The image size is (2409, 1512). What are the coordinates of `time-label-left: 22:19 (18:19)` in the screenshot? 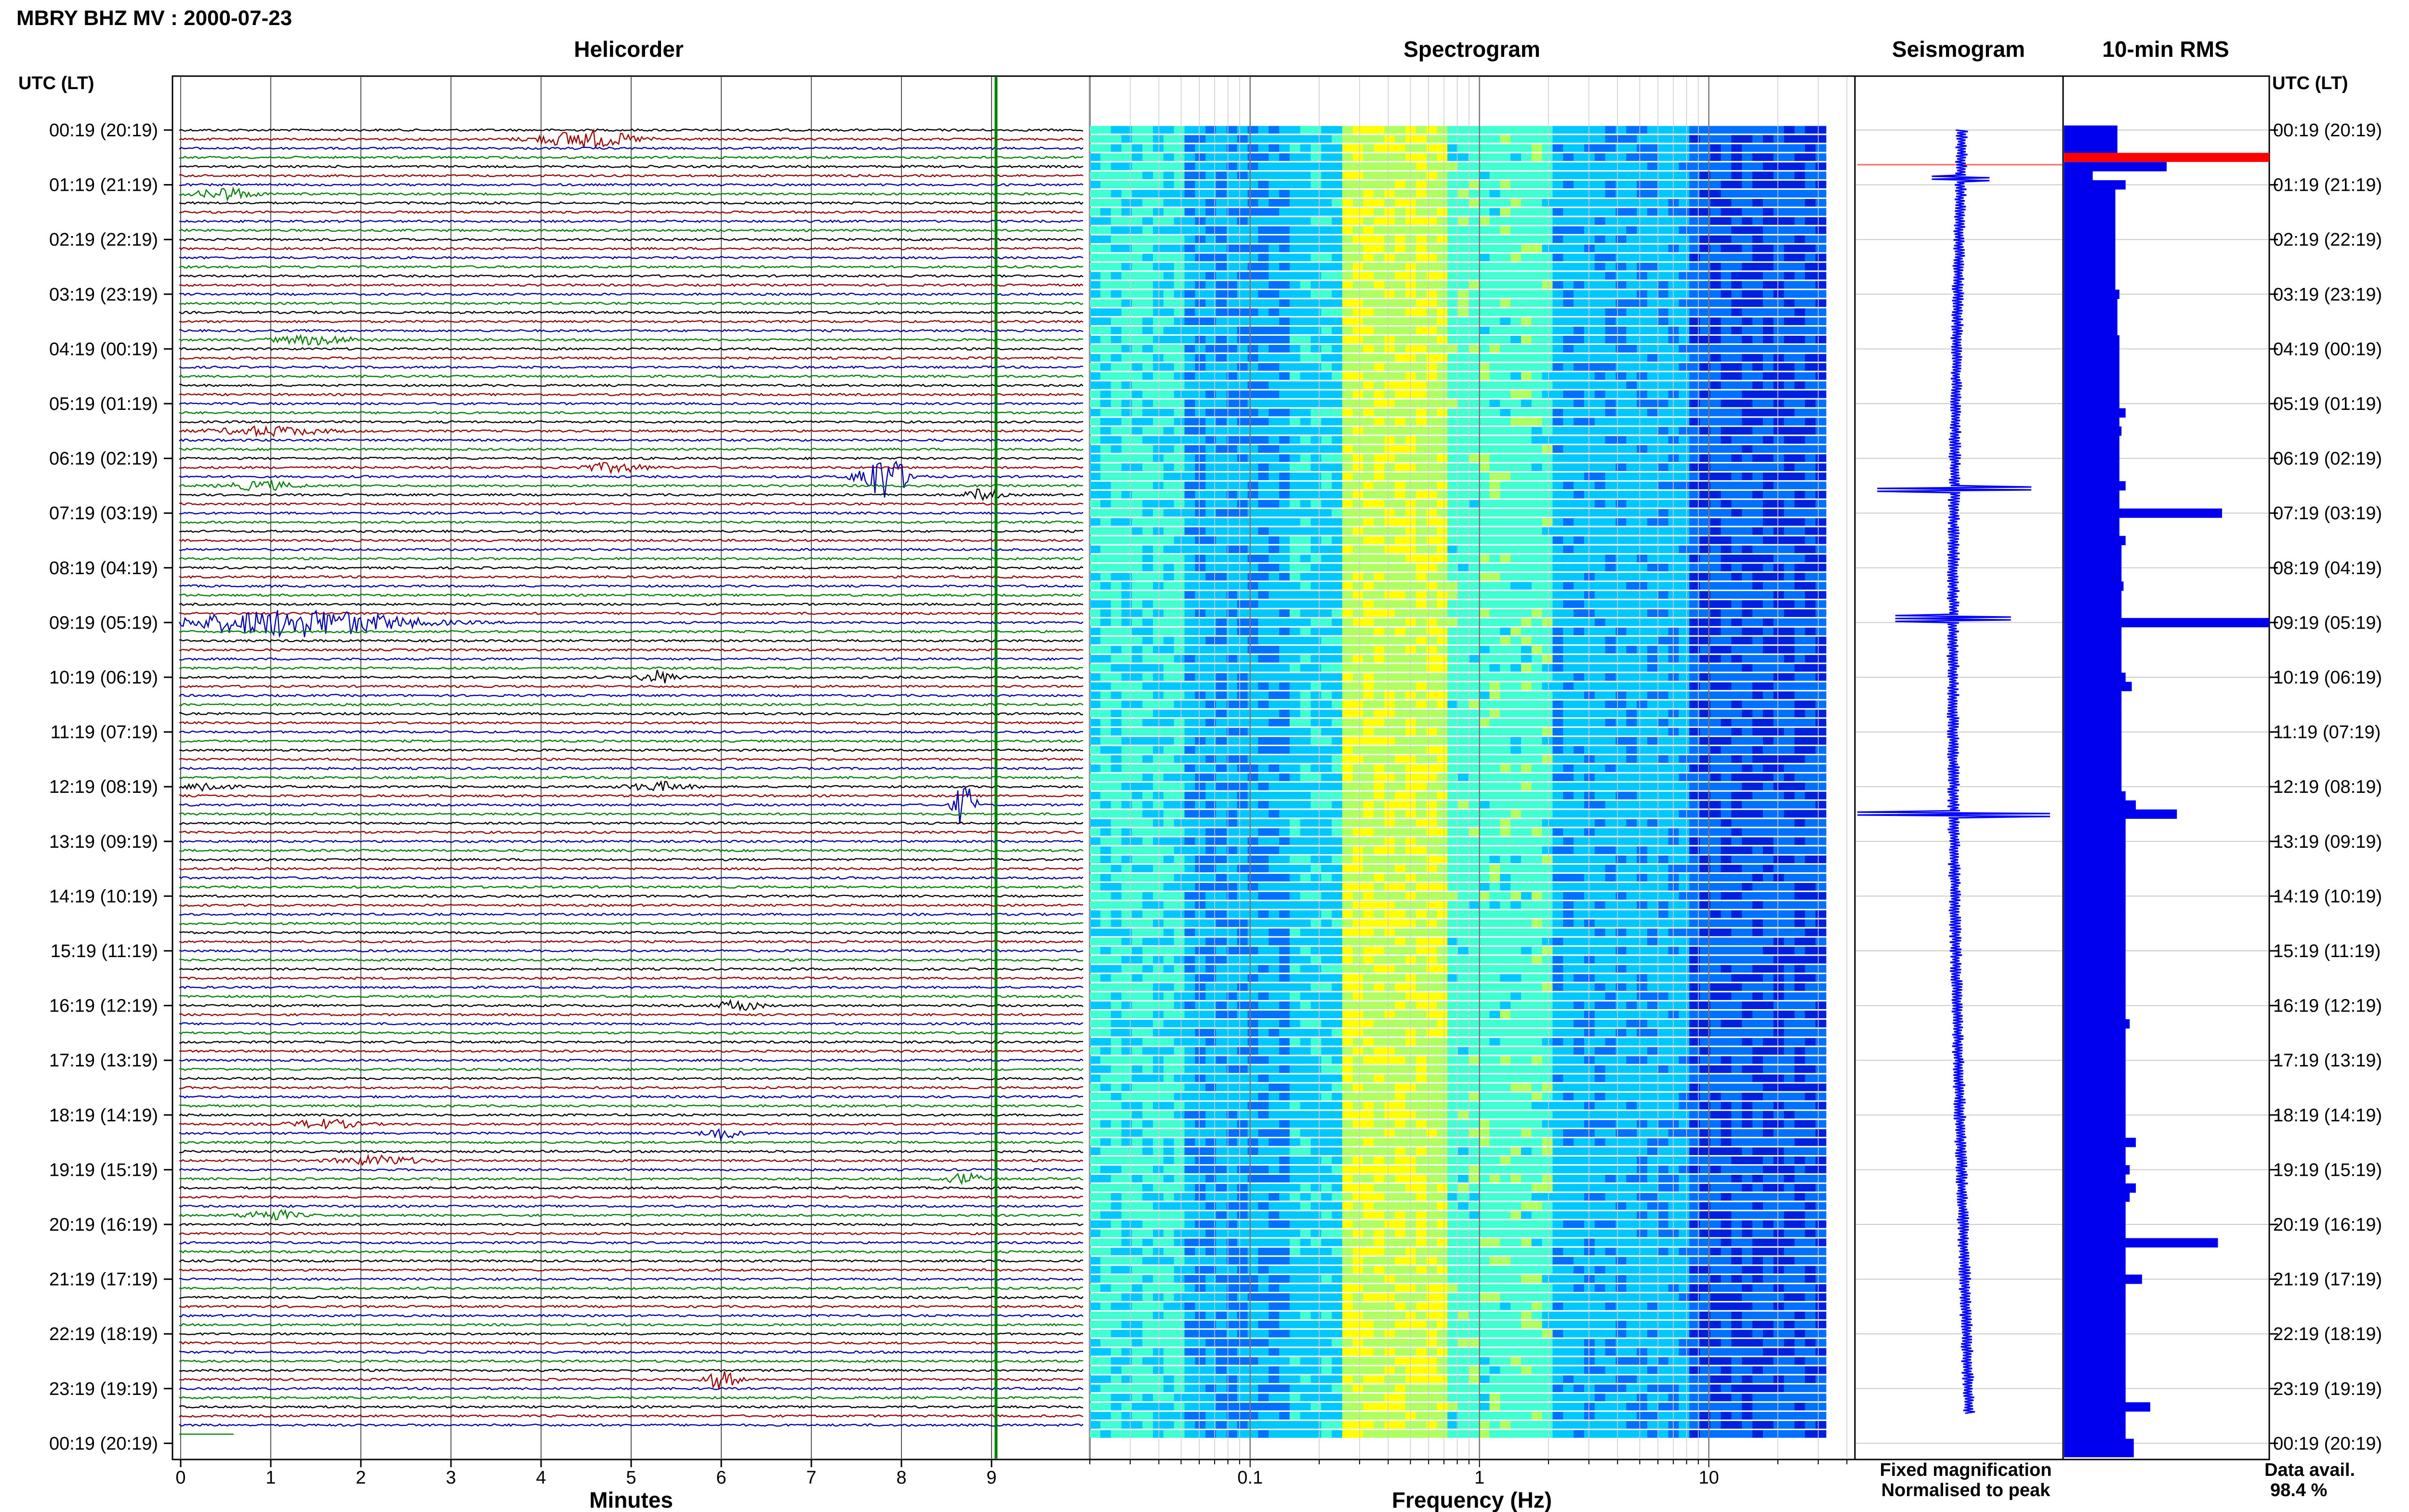 It's located at (103, 1334).